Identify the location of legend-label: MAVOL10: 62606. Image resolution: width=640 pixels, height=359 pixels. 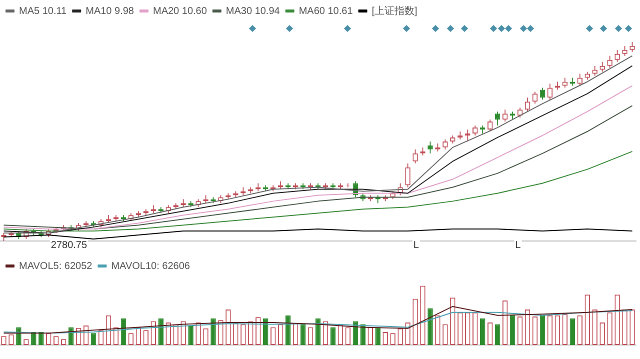
(150, 266).